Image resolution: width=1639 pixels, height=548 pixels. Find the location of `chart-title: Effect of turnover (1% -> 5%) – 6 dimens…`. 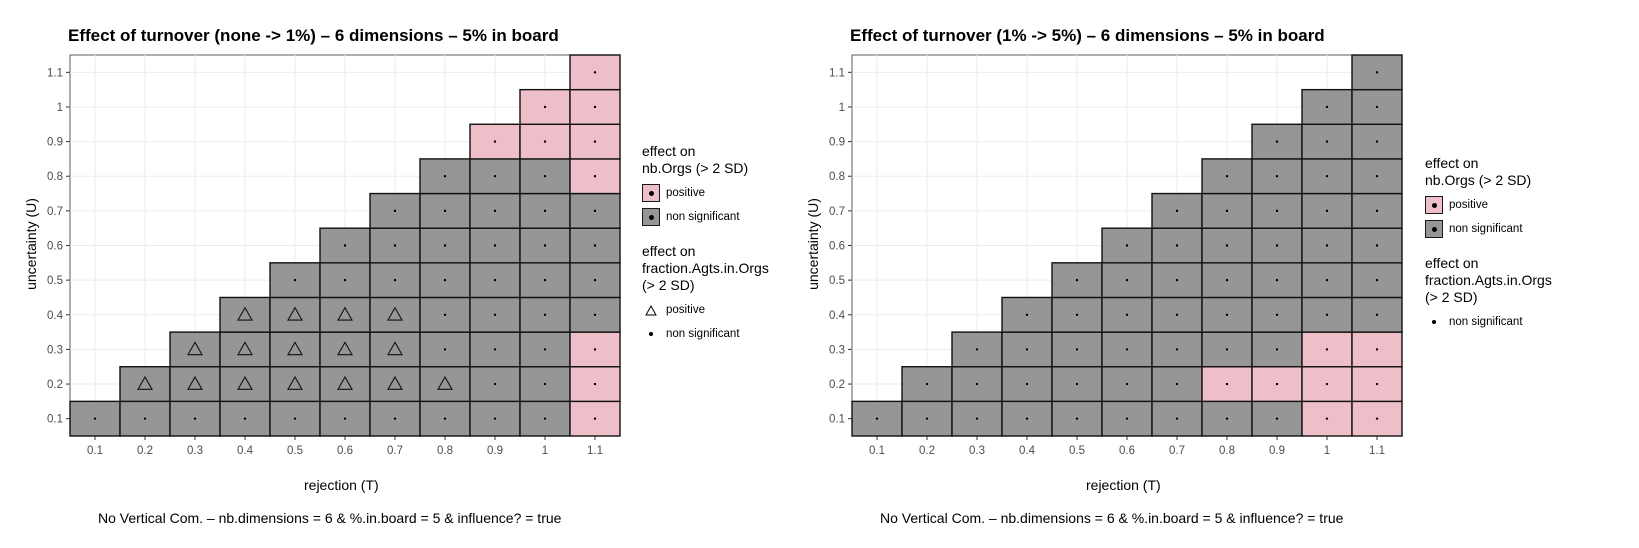

chart-title: Effect of turnover (1% -> 5%) – 6 dimens… is located at coordinates (1087, 35).